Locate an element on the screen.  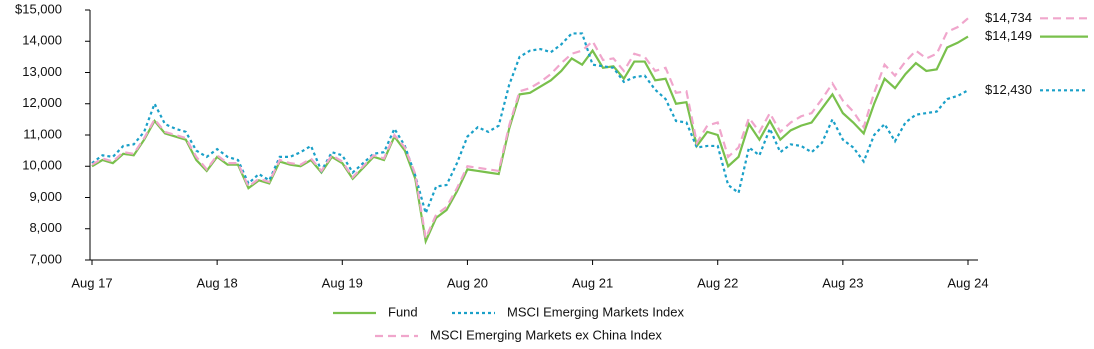
x-tick-label: Aug 18 is located at coordinates (217, 282).